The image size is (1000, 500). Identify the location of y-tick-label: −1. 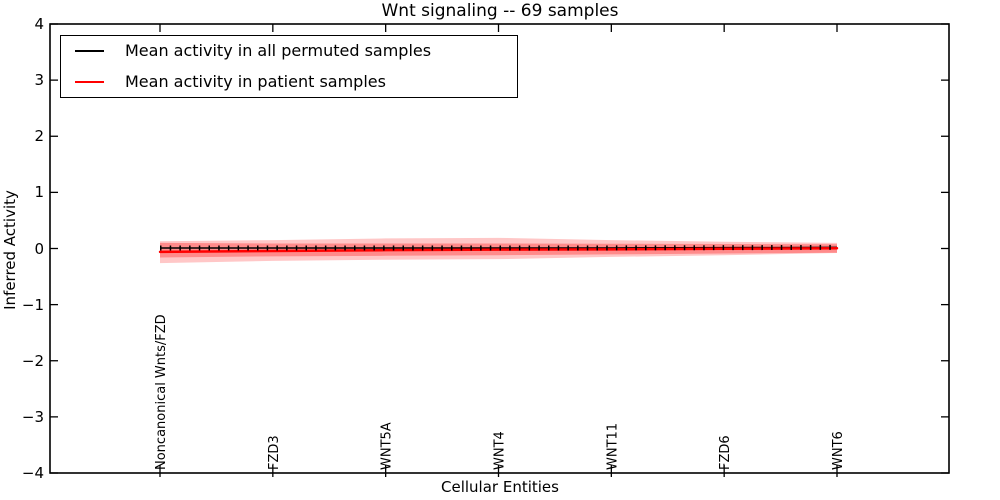
(32, 304).